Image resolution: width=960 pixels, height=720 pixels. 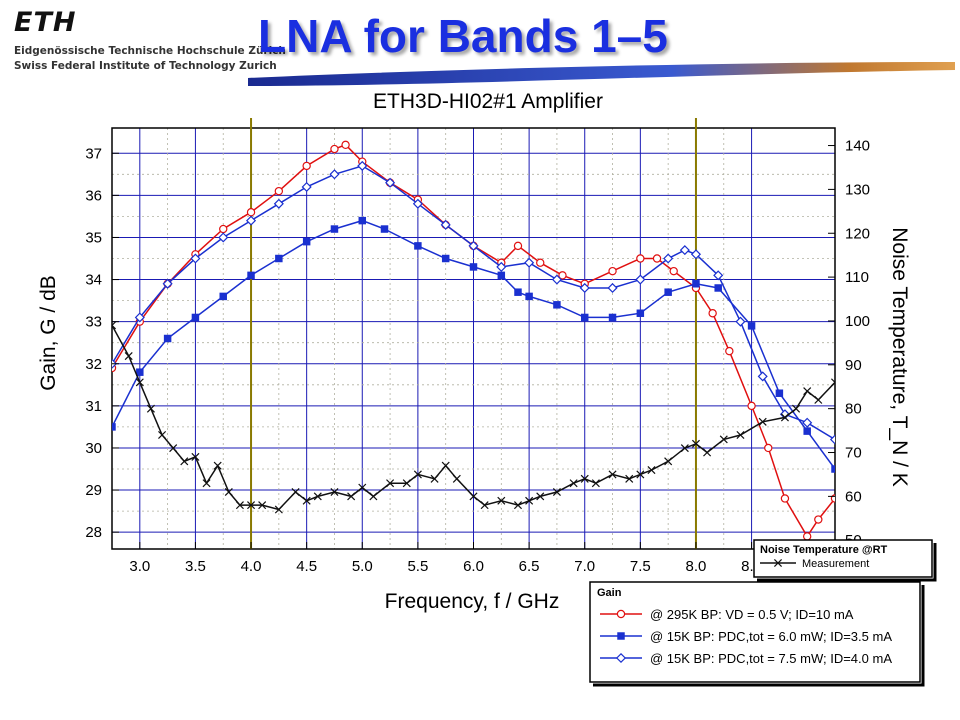 What do you see at coordinates (857, 233) in the screenshot?
I see `y2-tick-label: 120` at bounding box center [857, 233].